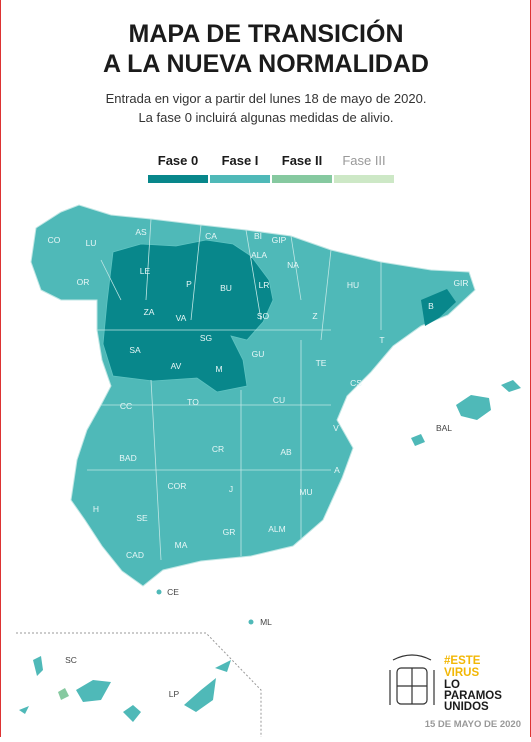 The width and height of the screenshot is (531, 742). I want to click on region-label: J, so click(231, 489).